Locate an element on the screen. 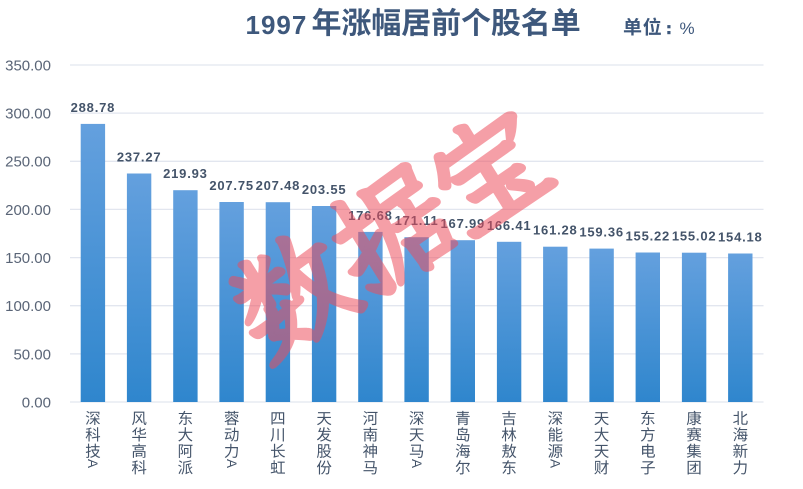  svg-text: 1997 is located at coordinates (277, 25).